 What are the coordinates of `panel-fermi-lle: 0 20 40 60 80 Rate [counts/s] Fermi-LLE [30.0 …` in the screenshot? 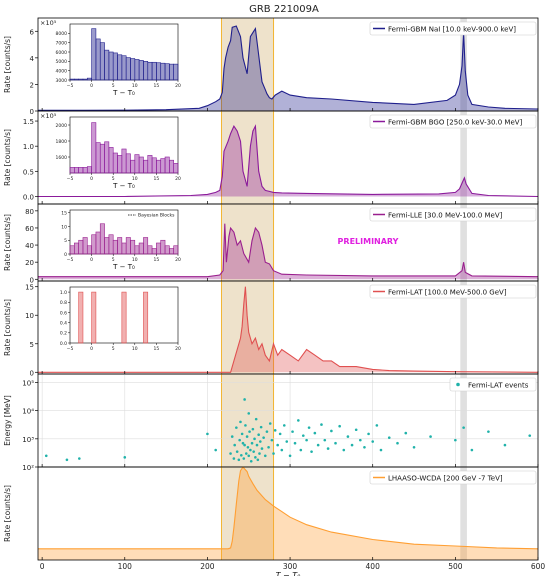 It's located at (271, 243).